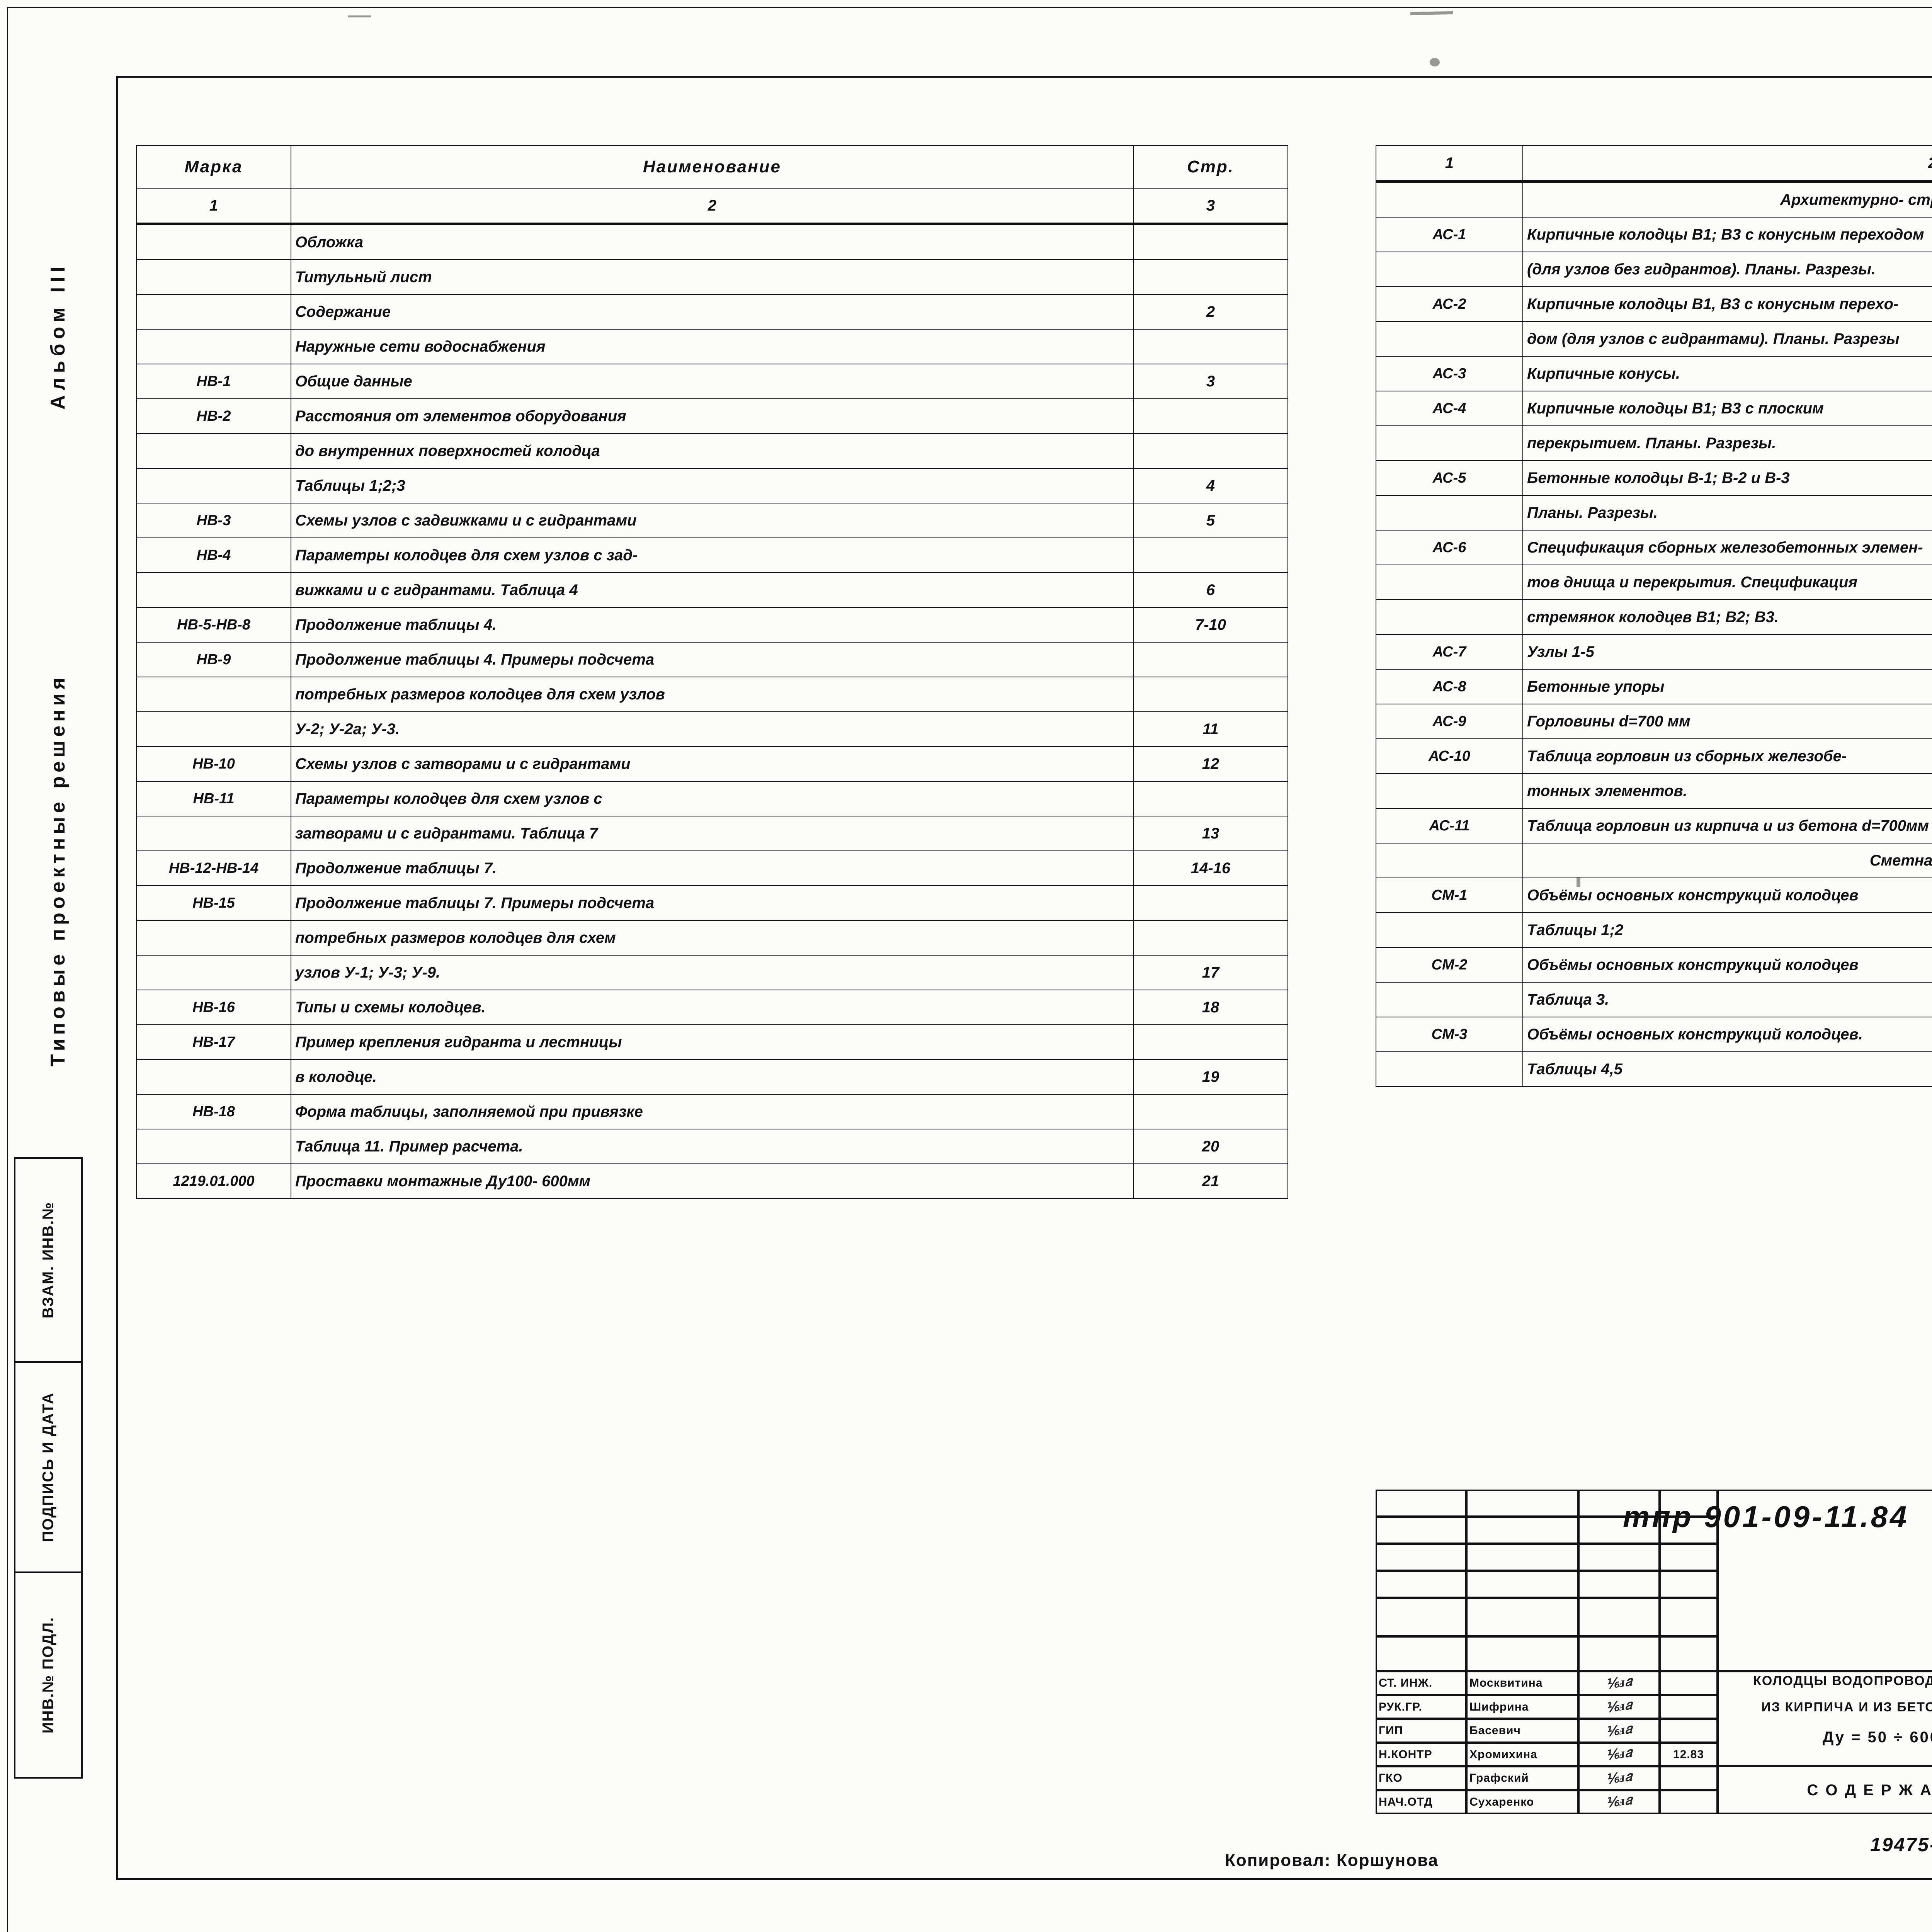  I want to click on table-row: Таблицы 1;2;3 4, so click(712, 485).